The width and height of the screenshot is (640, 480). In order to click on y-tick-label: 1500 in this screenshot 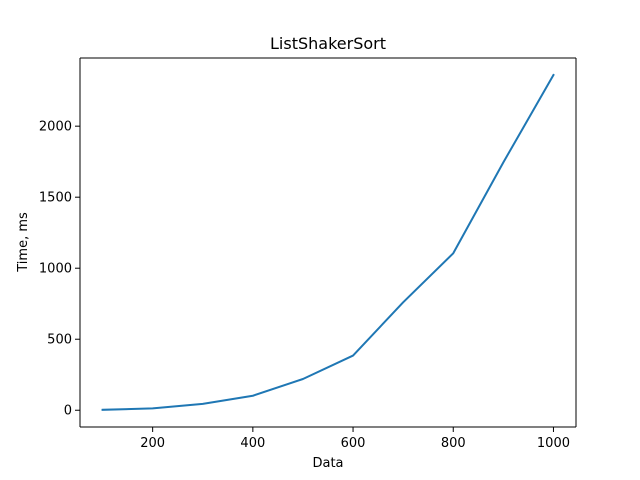, I will do `click(55, 198)`.